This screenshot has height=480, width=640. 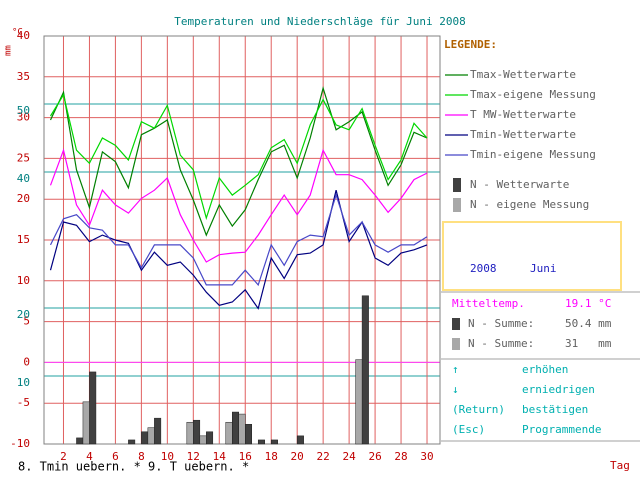 What do you see at coordinates (26, 321) in the screenshot?
I see `y-tick-label: 5` at bounding box center [26, 321].